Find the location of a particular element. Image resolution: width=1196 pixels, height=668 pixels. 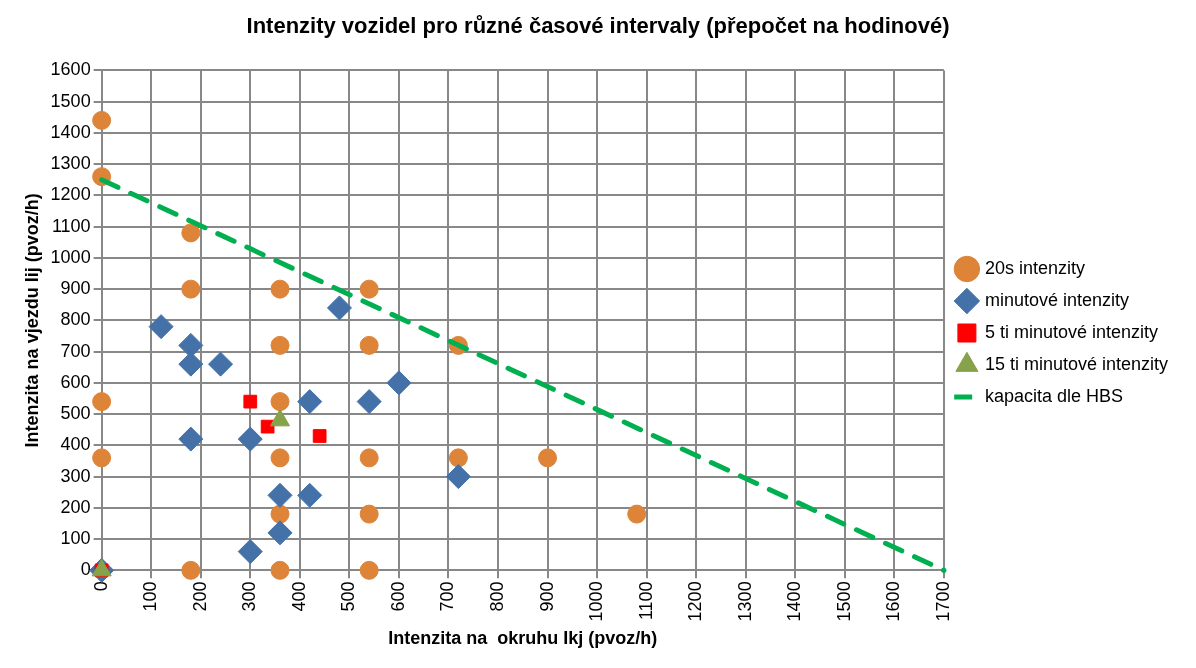

y-axis-title: Intenzita na vjezdu Iij (pvoz/h) is located at coordinates (31, 320).